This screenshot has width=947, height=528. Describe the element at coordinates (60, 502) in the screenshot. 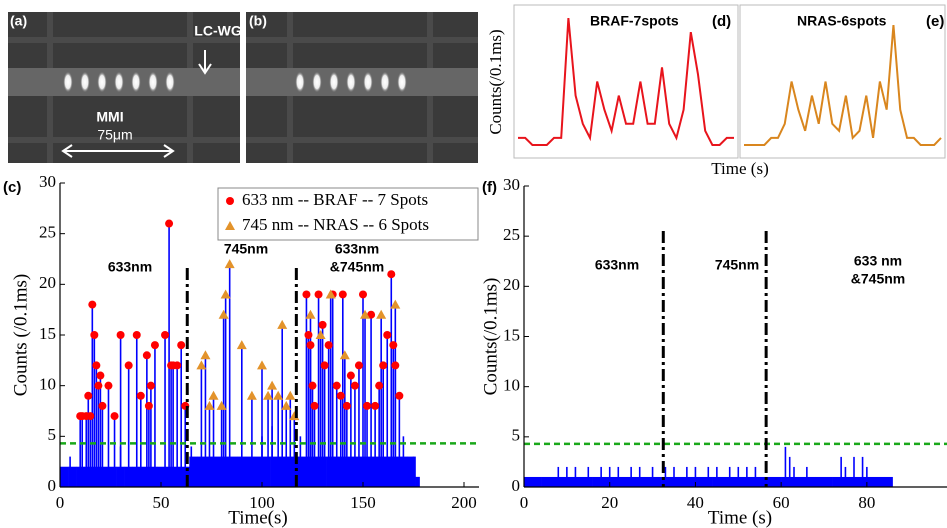

I see `x-tick-label: 0` at that location.